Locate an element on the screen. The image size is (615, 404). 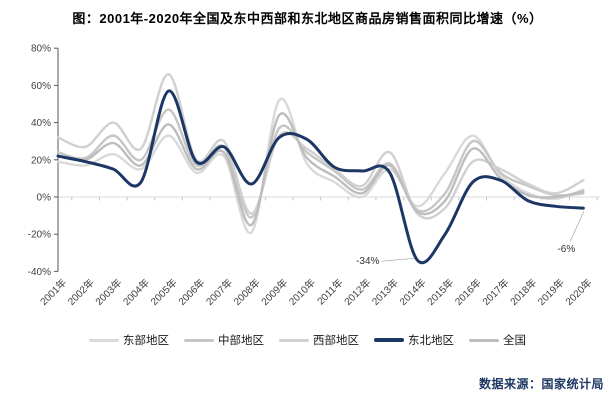
x-axis-label: 2016年 is located at coordinates (468, 292).